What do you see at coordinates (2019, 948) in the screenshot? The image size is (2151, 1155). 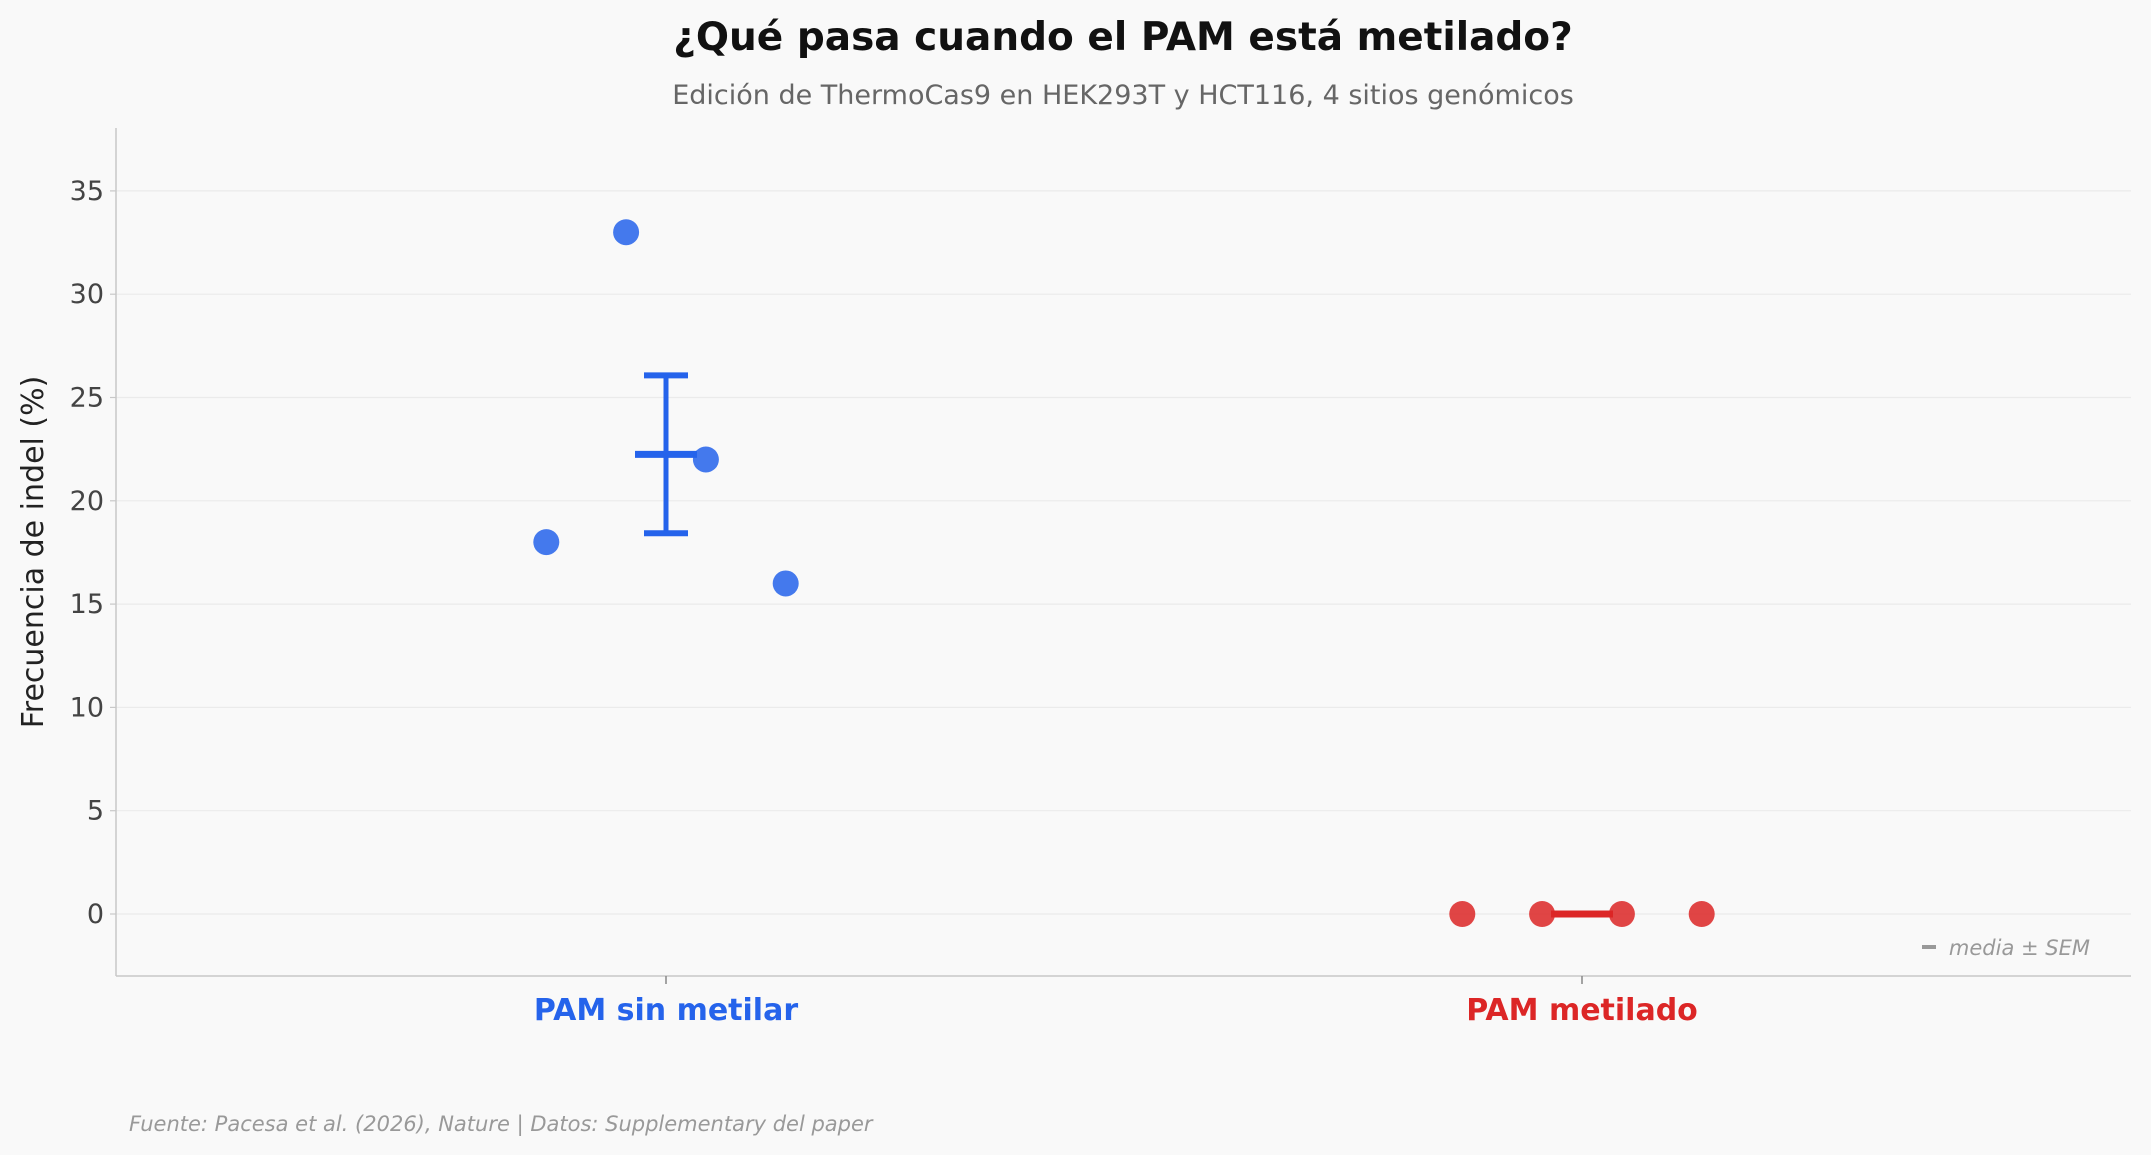 I see `legend-label: media ± SEM` at bounding box center [2019, 948].